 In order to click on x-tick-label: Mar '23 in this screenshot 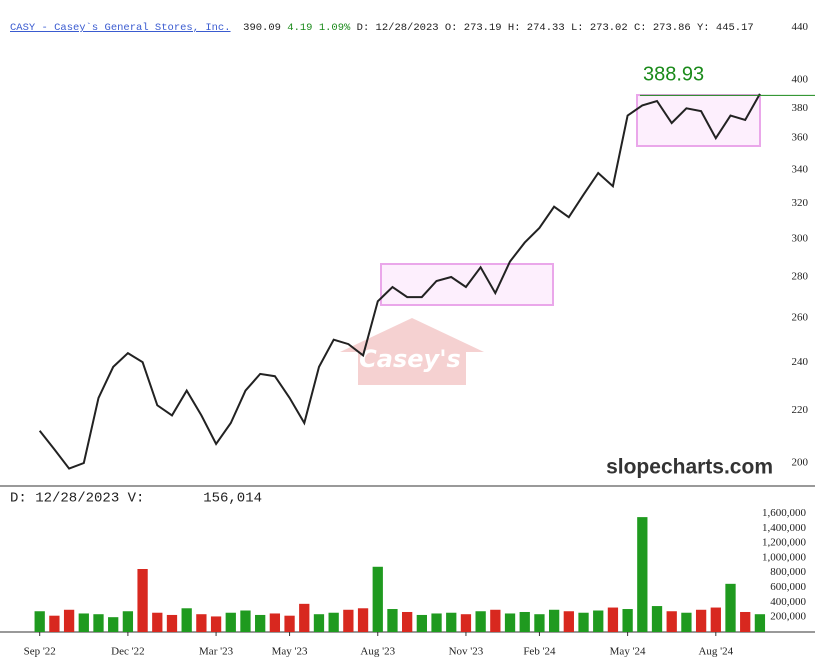, I will do `click(216, 652)`.